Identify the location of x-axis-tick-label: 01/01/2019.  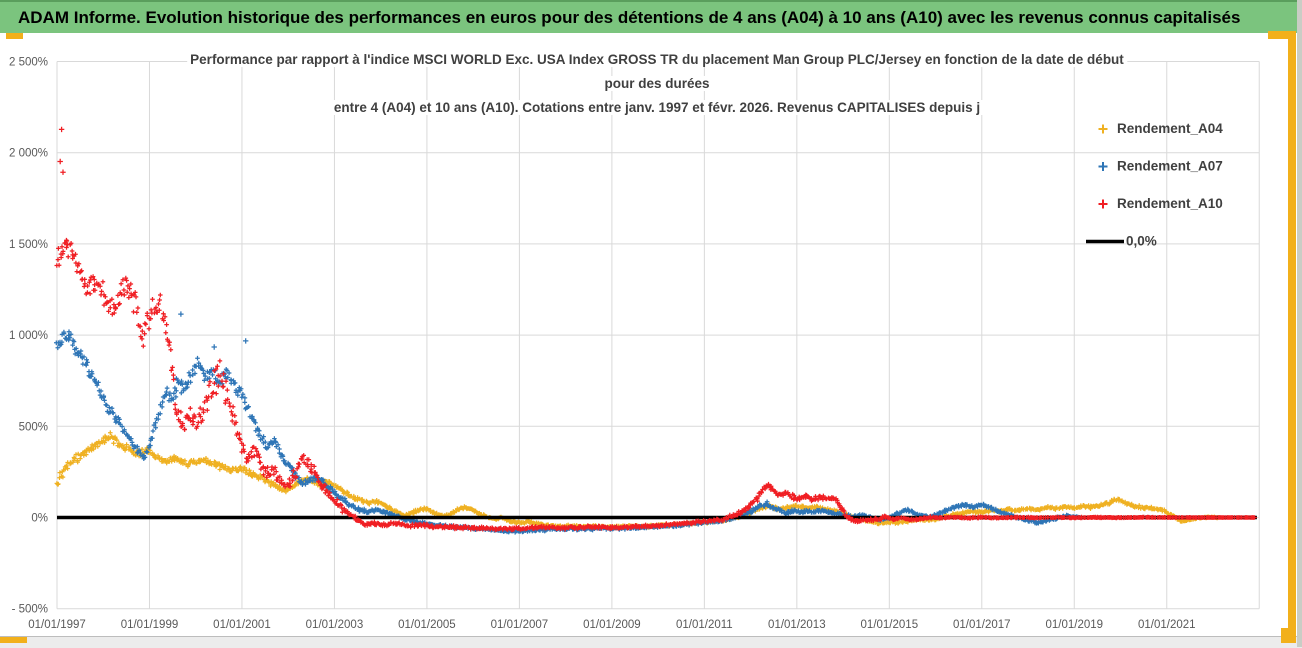
(1074, 625).